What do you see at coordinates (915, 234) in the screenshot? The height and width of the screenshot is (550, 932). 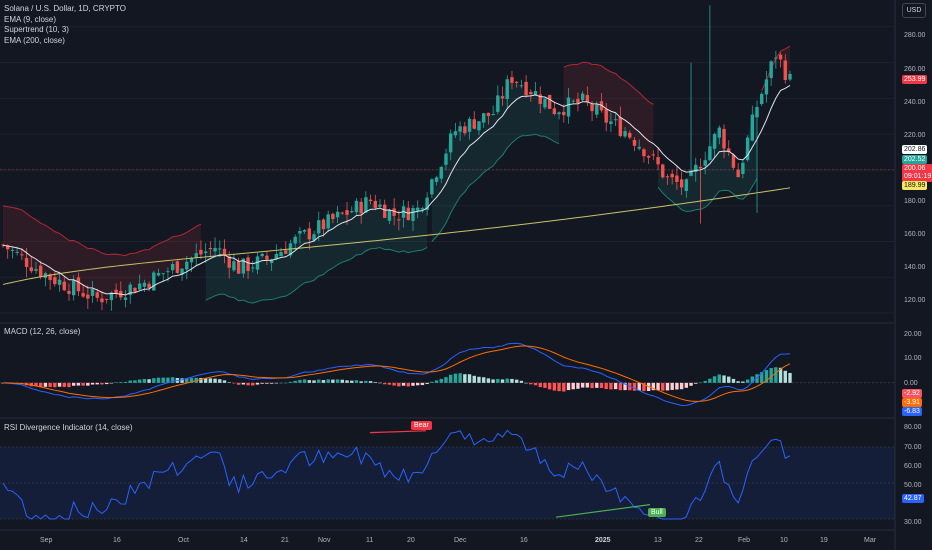 I see `price-tick: 160.00` at bounding box center [915, 234].